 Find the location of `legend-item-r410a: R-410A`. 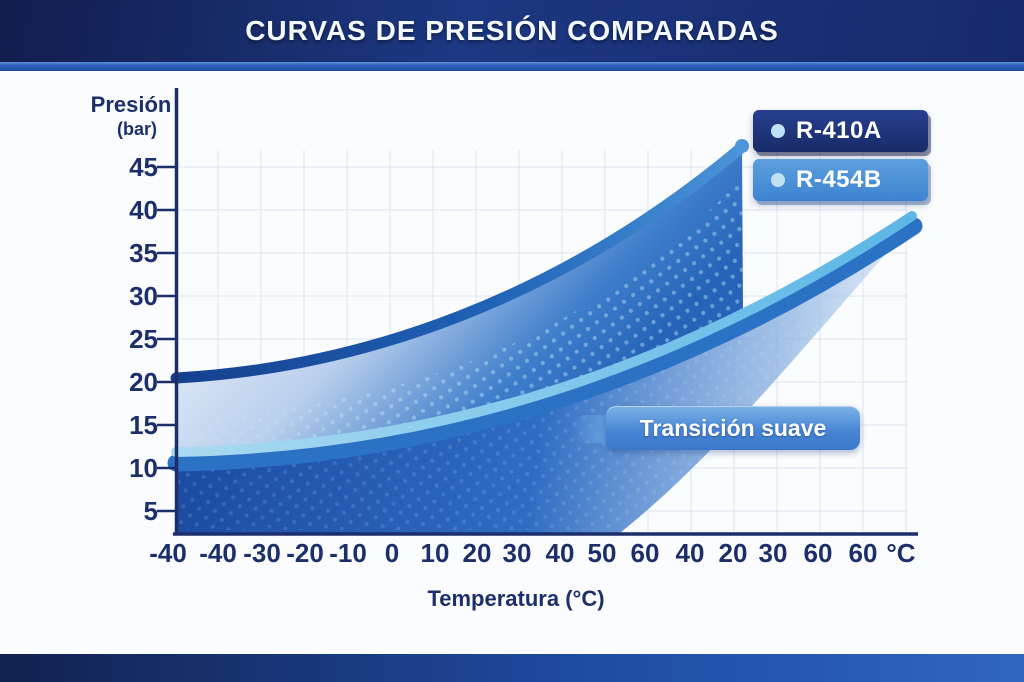

legend-item-r410a: R-410A is located at coordinates (840, 131).